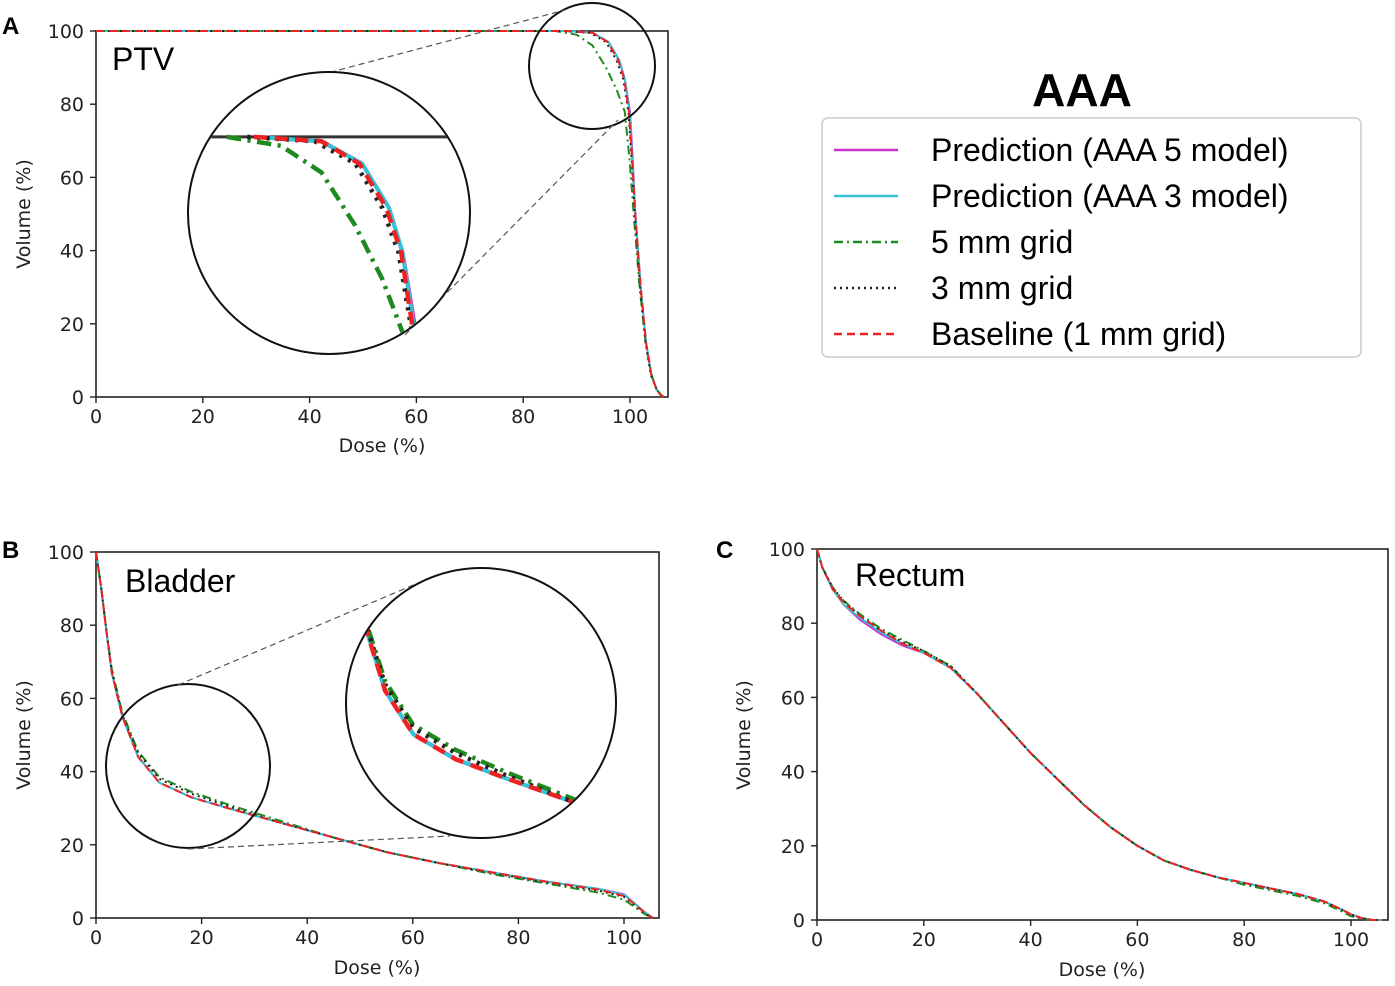 The width and height of the screenshot is (1395, 986). I want to click on inset-series-line-prediction-aaa-3-model, so click(336, 243).